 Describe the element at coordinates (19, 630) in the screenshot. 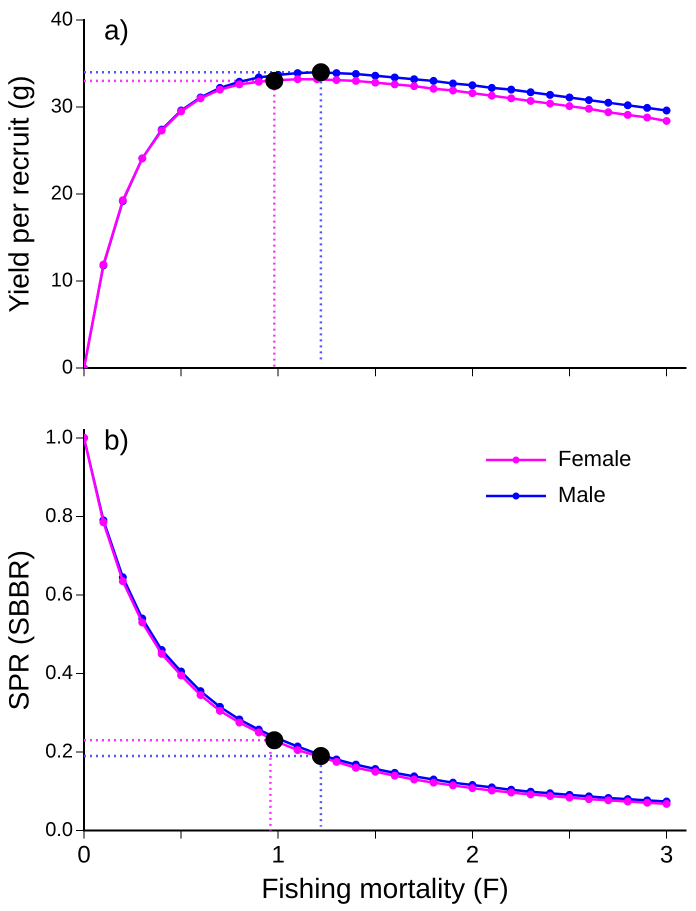

I see `y-axis-title: SPR (SBBR)` at that location.